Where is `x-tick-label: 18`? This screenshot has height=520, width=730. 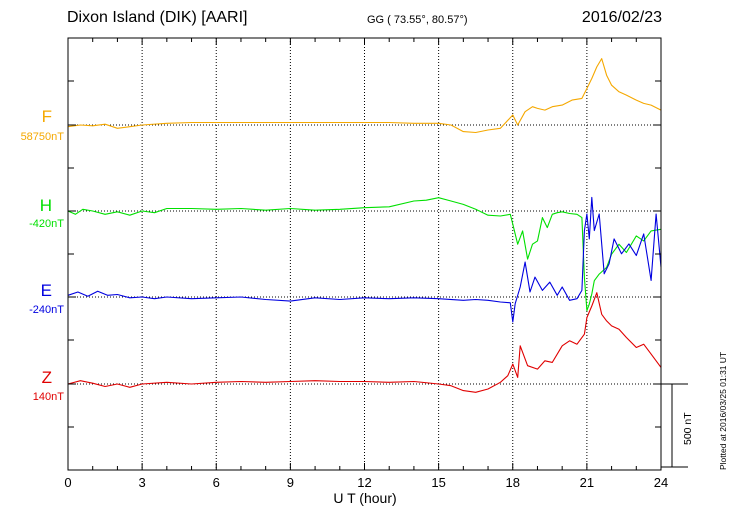
x-tick-label: 18 is located at coordinates (513, 482).